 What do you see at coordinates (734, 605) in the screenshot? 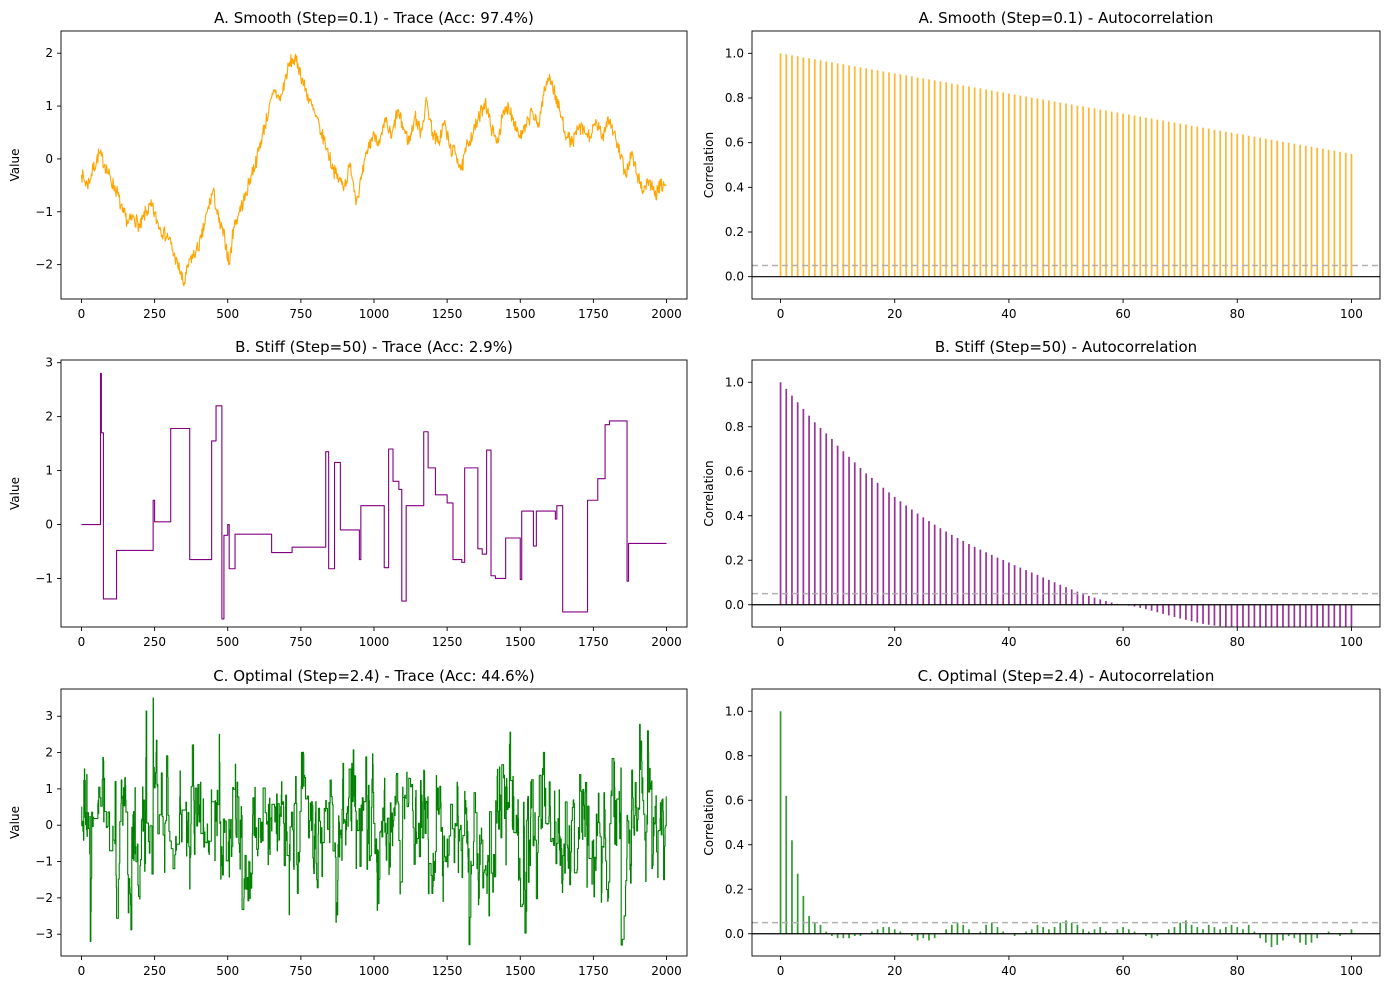
I see `y-tick-label: 0.0` at bounding box center [734, 605].